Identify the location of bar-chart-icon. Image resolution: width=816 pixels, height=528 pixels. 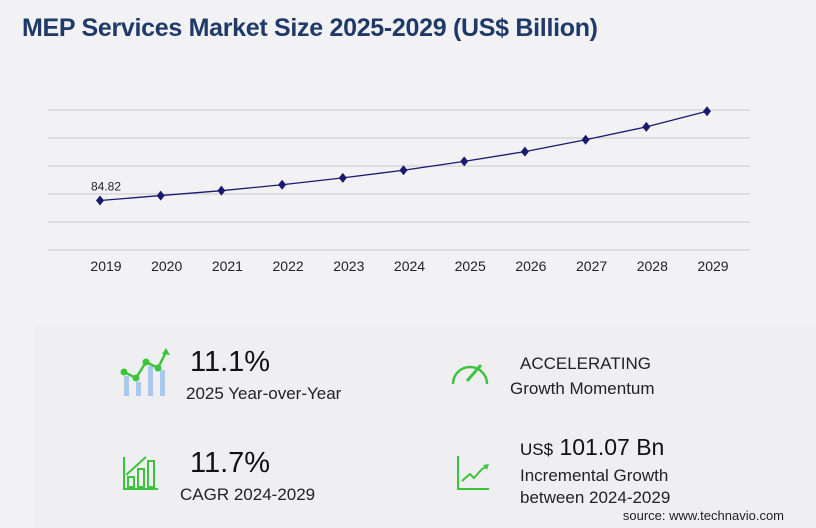
(140, 473).